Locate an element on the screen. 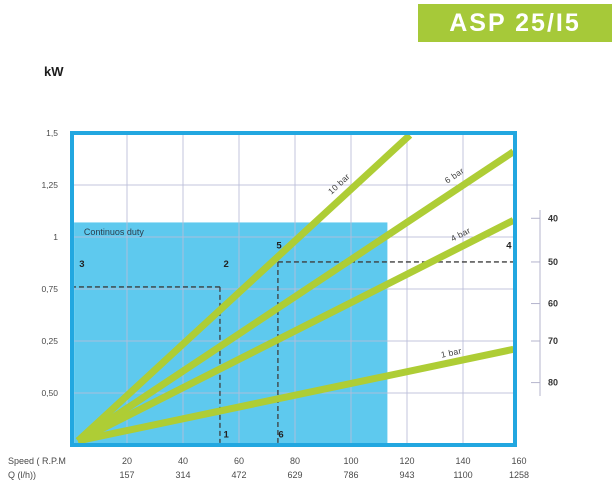 Image resolution: width=612 pixels, height=500 pixels. speed-tick-label: 60 is located at coordinates (239, 461).